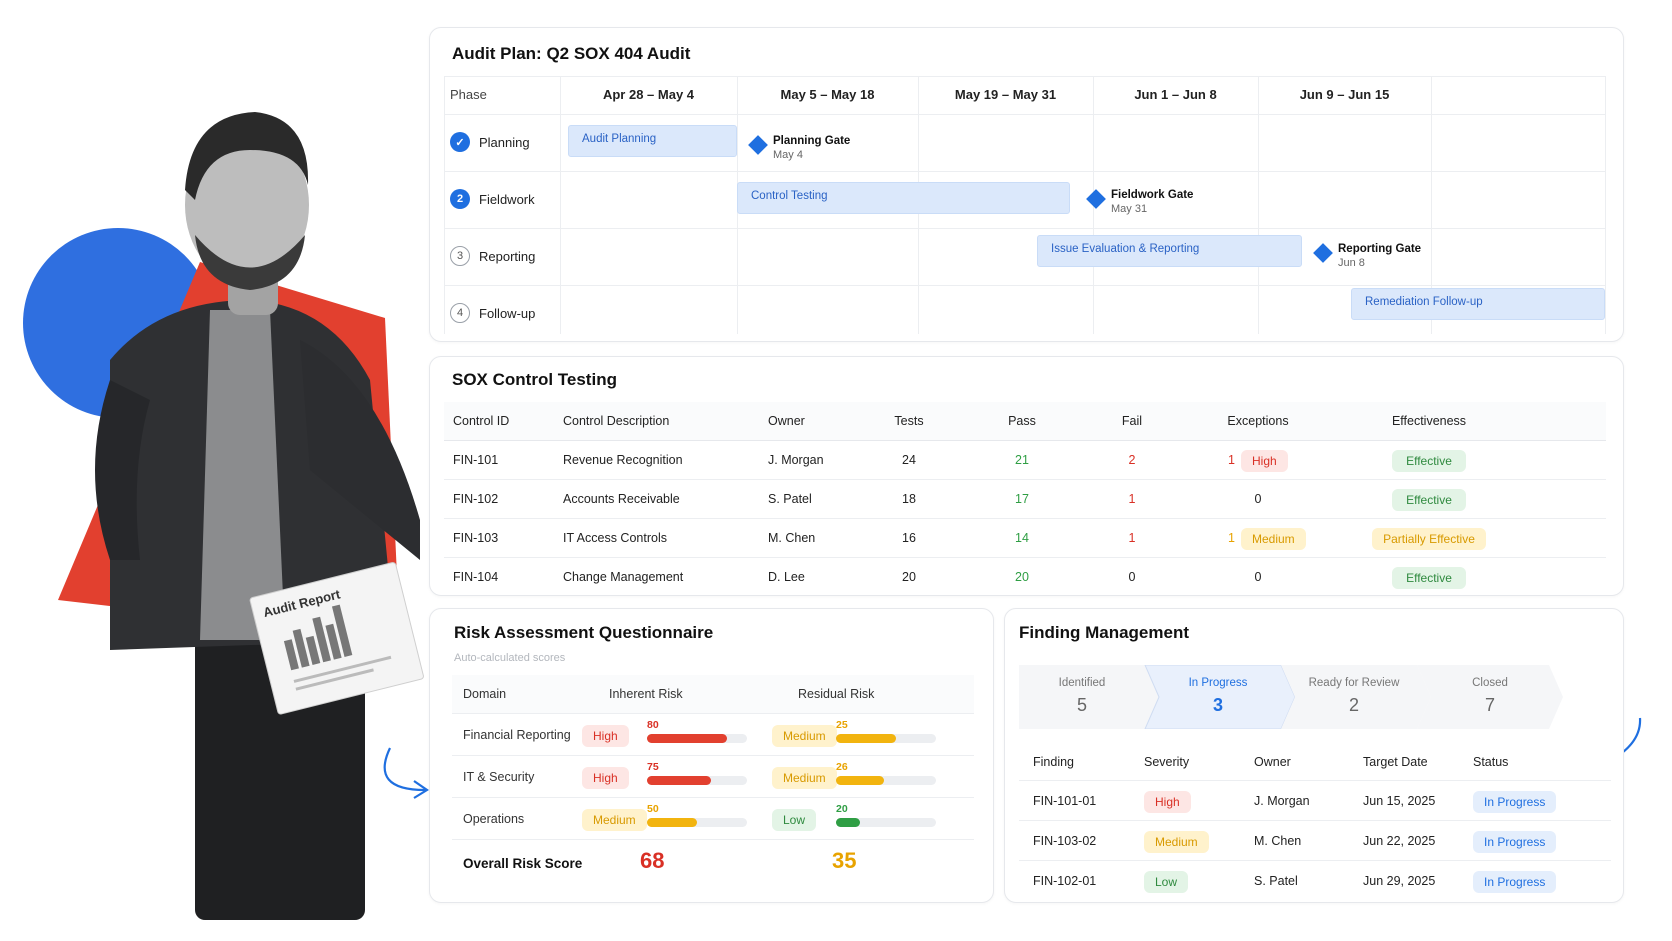  What do you see at coordinates (507, 313) in the screenshot?
I see `phase-label: Follow-up` at bounding box center [507, 313].